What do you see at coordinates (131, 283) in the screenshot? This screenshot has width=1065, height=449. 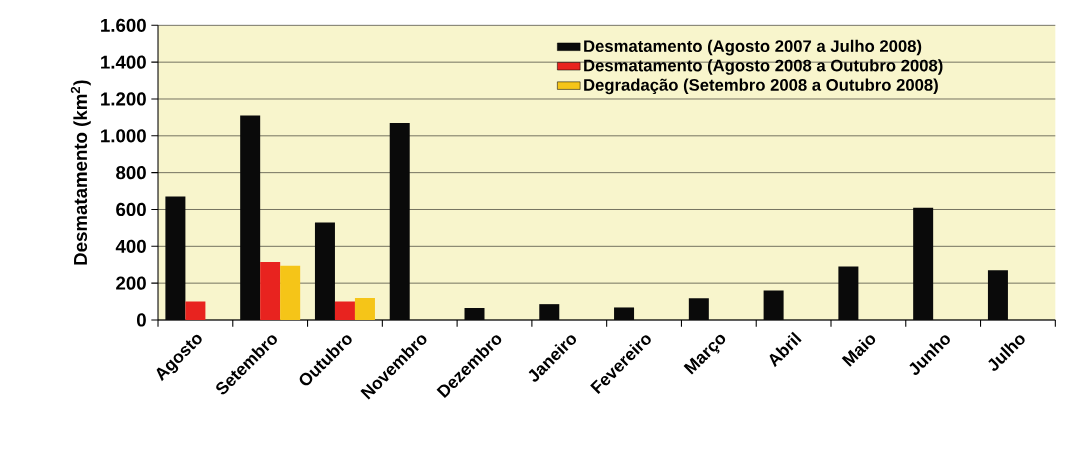 I see `y-tick-label: 200` at bounding box center [131, 283].